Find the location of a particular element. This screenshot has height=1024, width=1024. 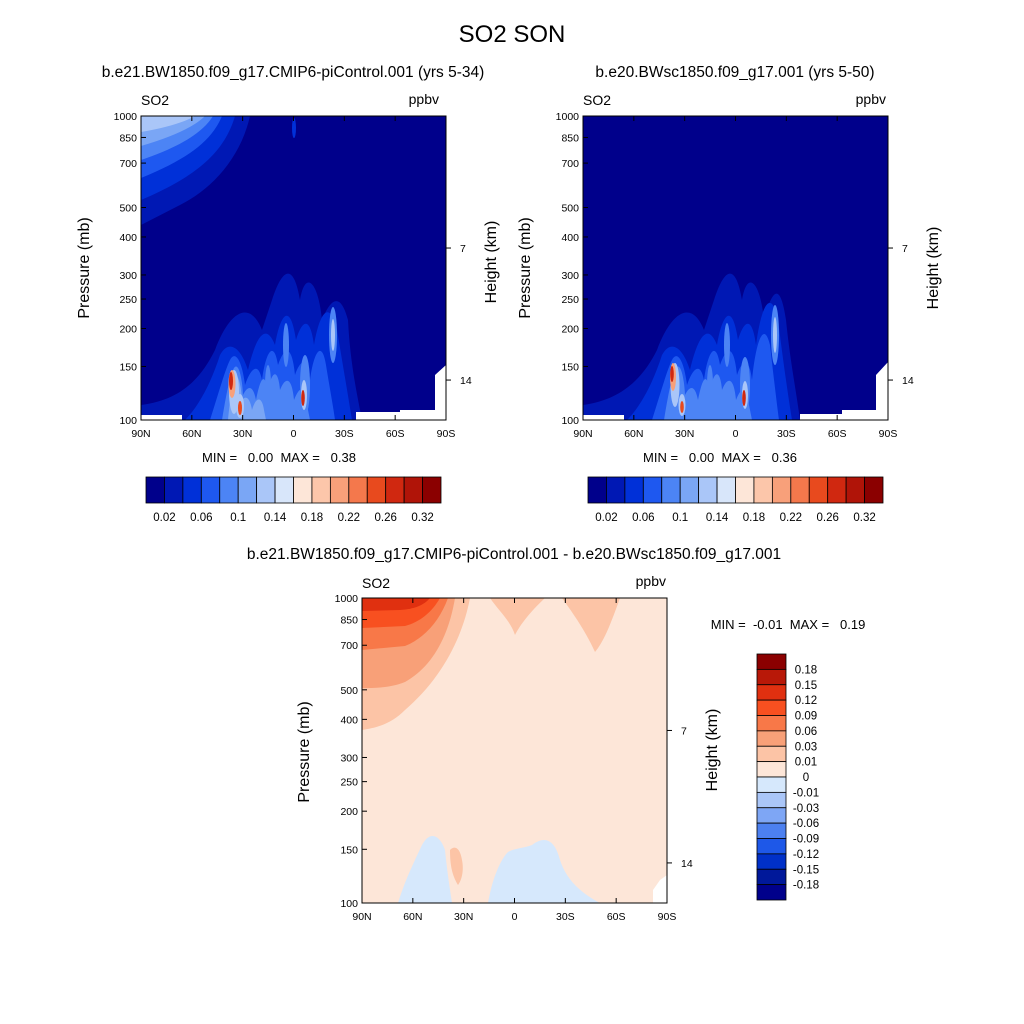

y-tick-label: 850 is located at coordinates (570, 138).